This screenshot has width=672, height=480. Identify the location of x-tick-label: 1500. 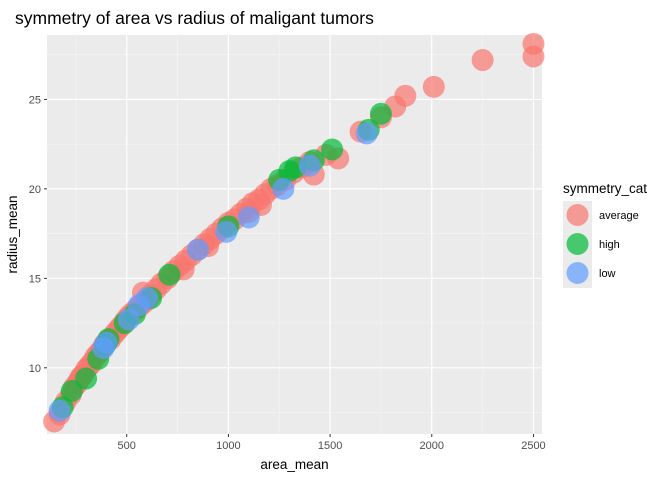
(330, 446).